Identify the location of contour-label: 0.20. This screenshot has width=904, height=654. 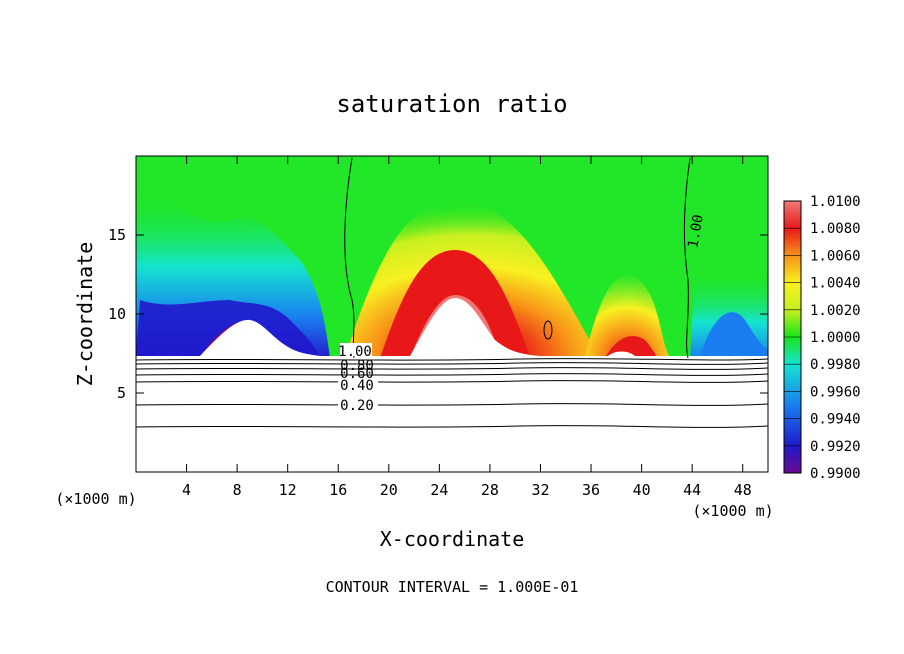
(357, 406).